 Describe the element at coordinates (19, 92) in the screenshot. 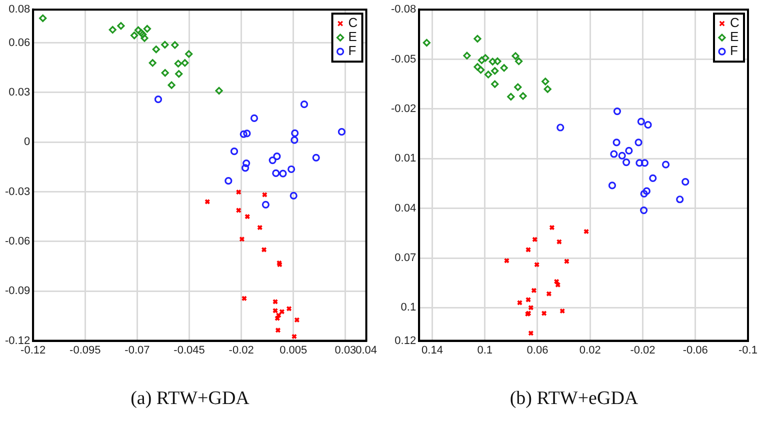

I see `y-tick-label: 0.03` at that location.